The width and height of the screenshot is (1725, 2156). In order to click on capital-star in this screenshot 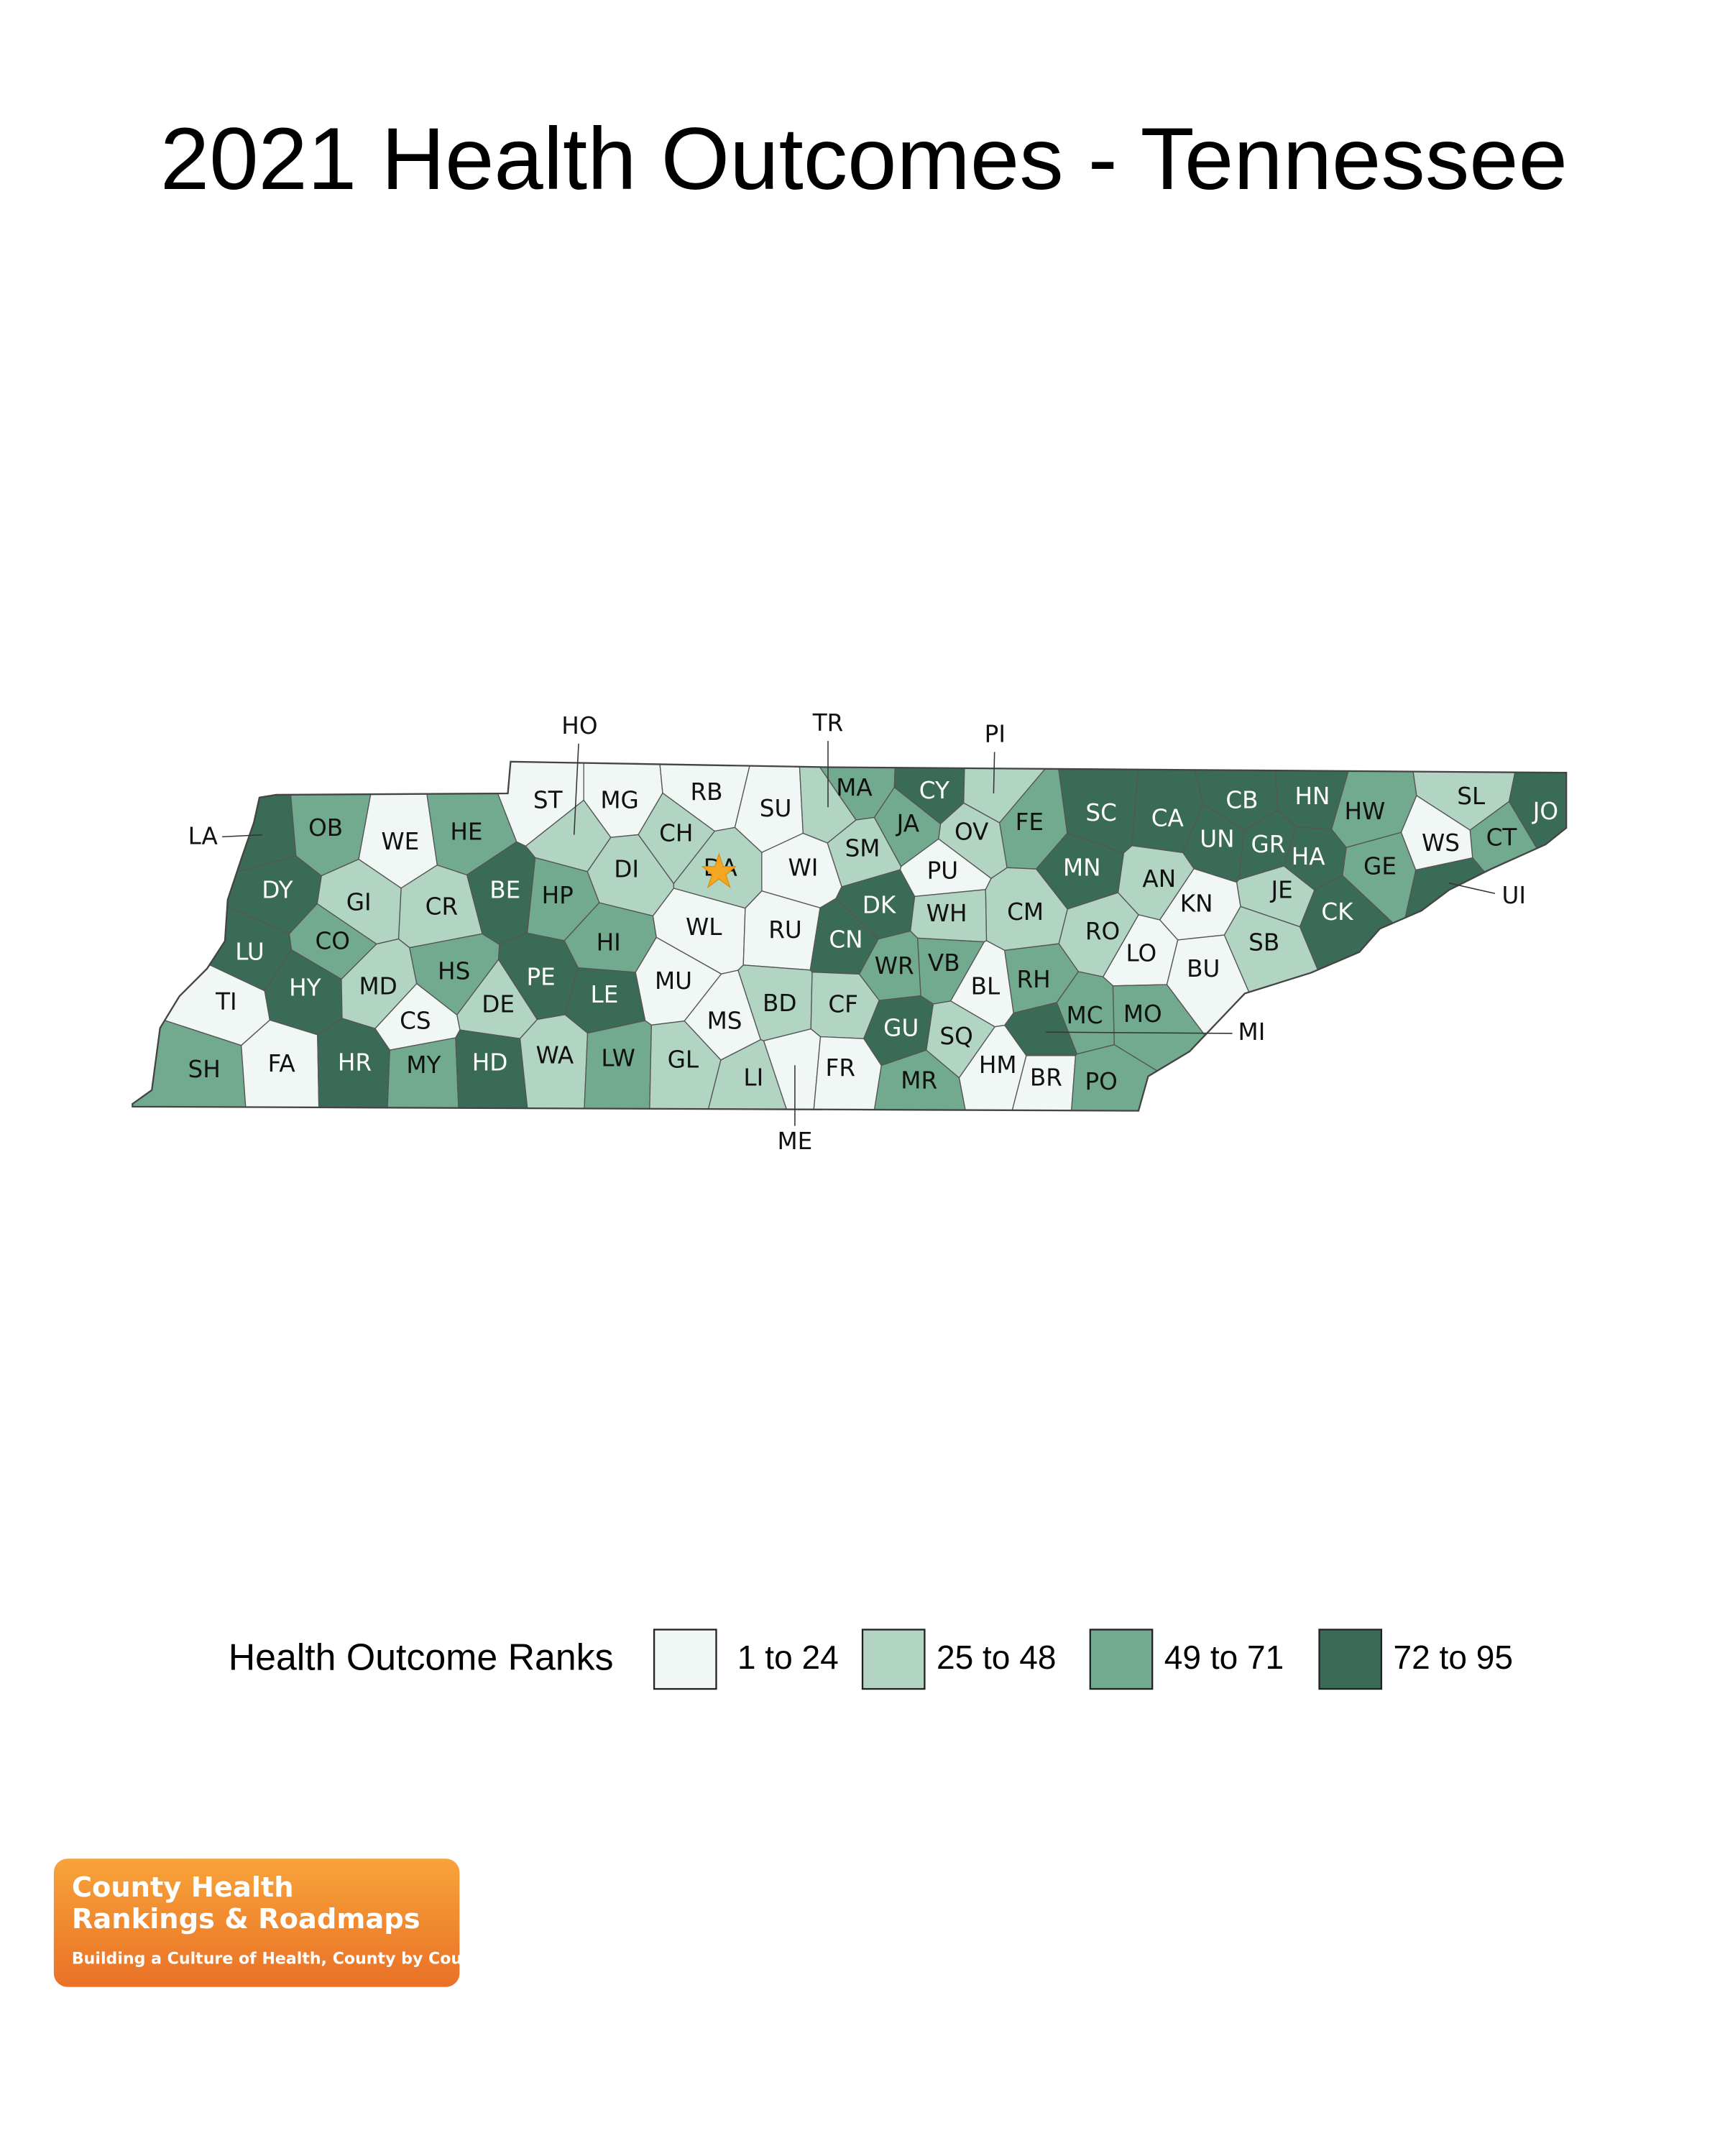, I will do `click(719, 871)`.